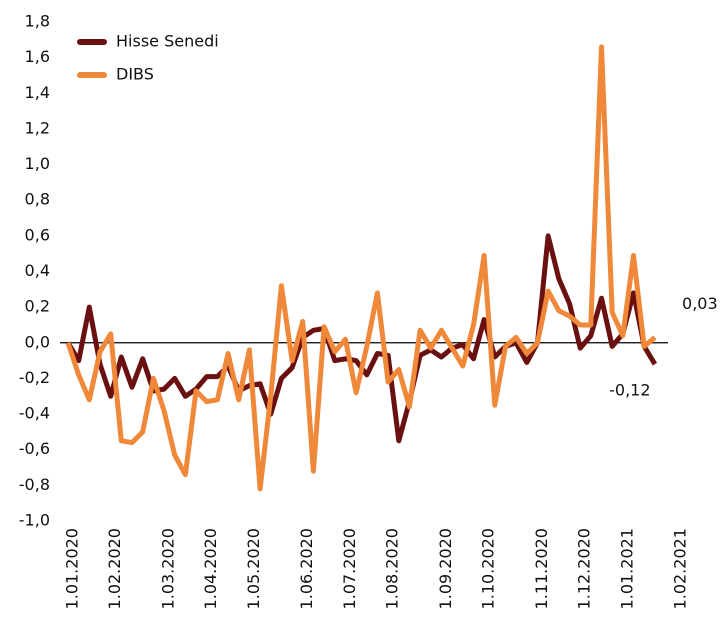 Image resolution: width=720 pixels, height=626 pixels. What do you see at coordinates (37, 127) in the screenshot?
I see `y-tick-label: 1,2` at bounding box center [37, 127].